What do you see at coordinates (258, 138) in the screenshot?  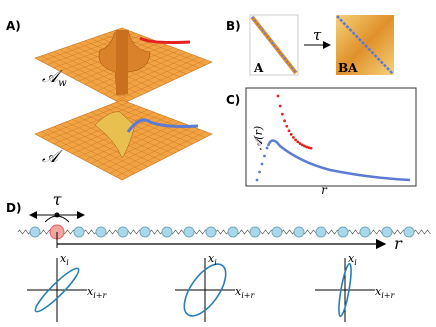 I see `y-axis-label: 𝒜(r)` at bounding box center [258, 138].